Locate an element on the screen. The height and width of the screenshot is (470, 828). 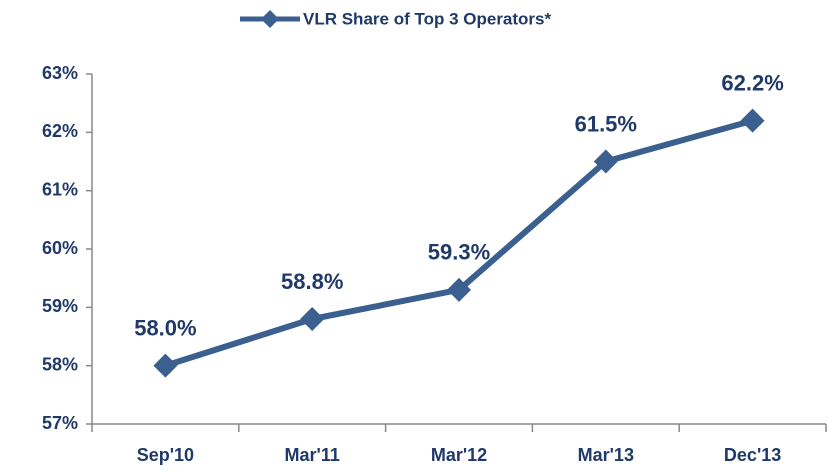
y-tick-label: 58% is located at coordinates (60, 364).